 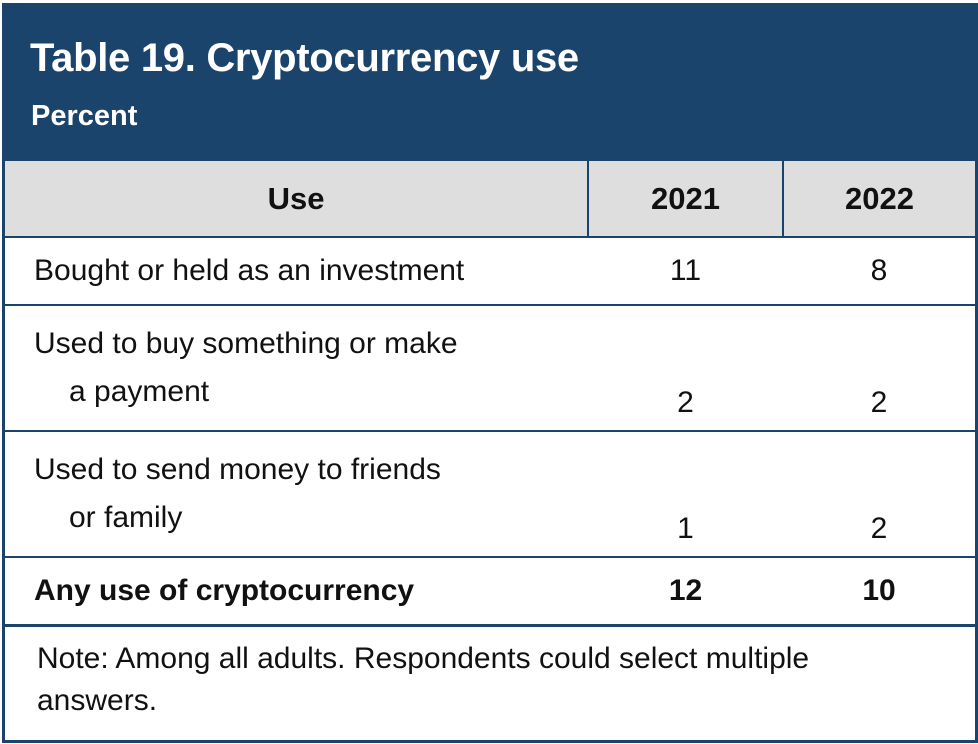 I want to click on cell-2021: 1, so click(x=685, y=494).